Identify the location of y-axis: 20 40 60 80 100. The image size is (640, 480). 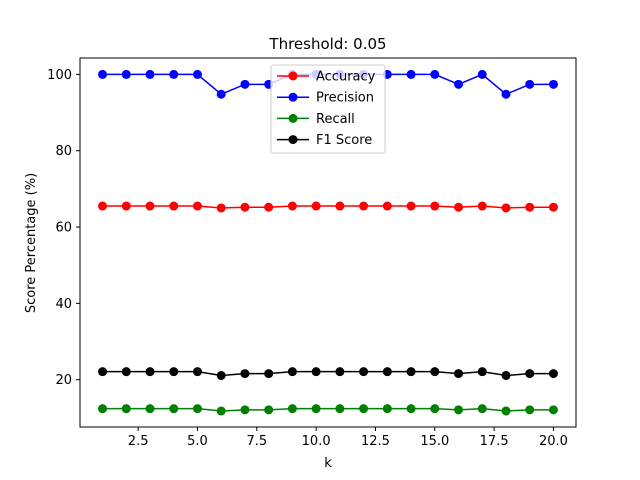
(63, 228).